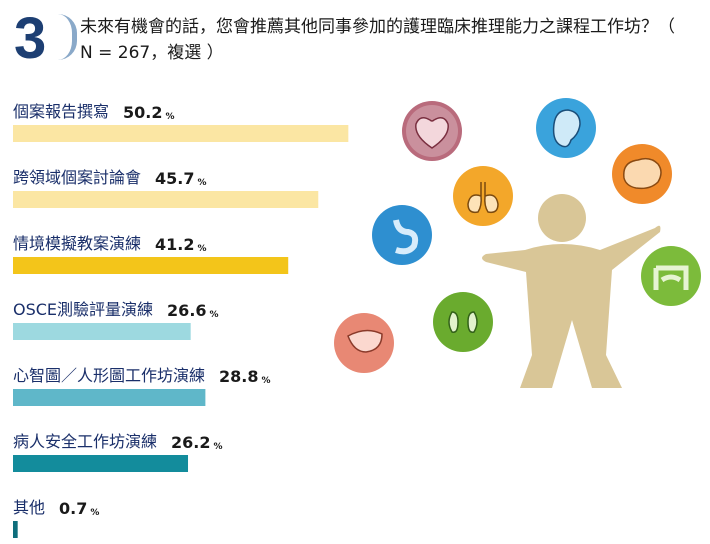 This screenshot has width=710, height=544. Describe the element at coordinates (85, 441) in the screenshot. I see `category-label: 病人安全工作坊演練` at that location.